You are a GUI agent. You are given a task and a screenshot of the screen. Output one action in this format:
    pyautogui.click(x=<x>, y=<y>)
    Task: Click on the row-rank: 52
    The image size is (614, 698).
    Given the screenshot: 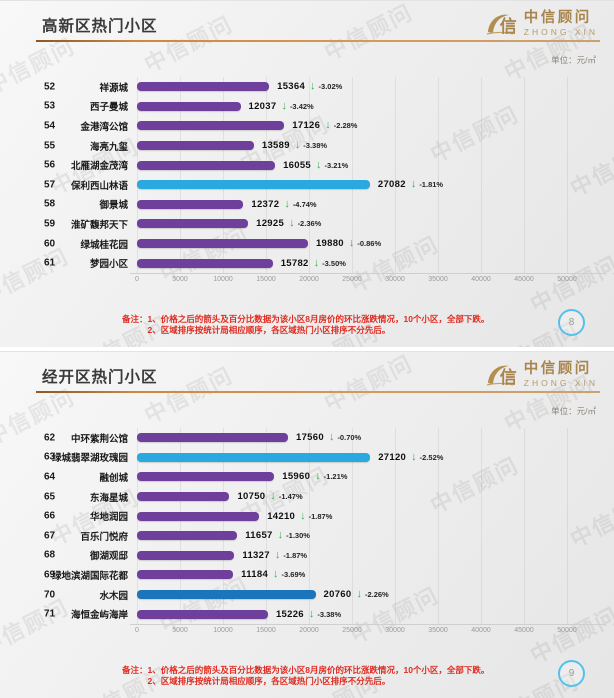 What is the action you would take?
    pyautogui.click(x=50, y=87)
    